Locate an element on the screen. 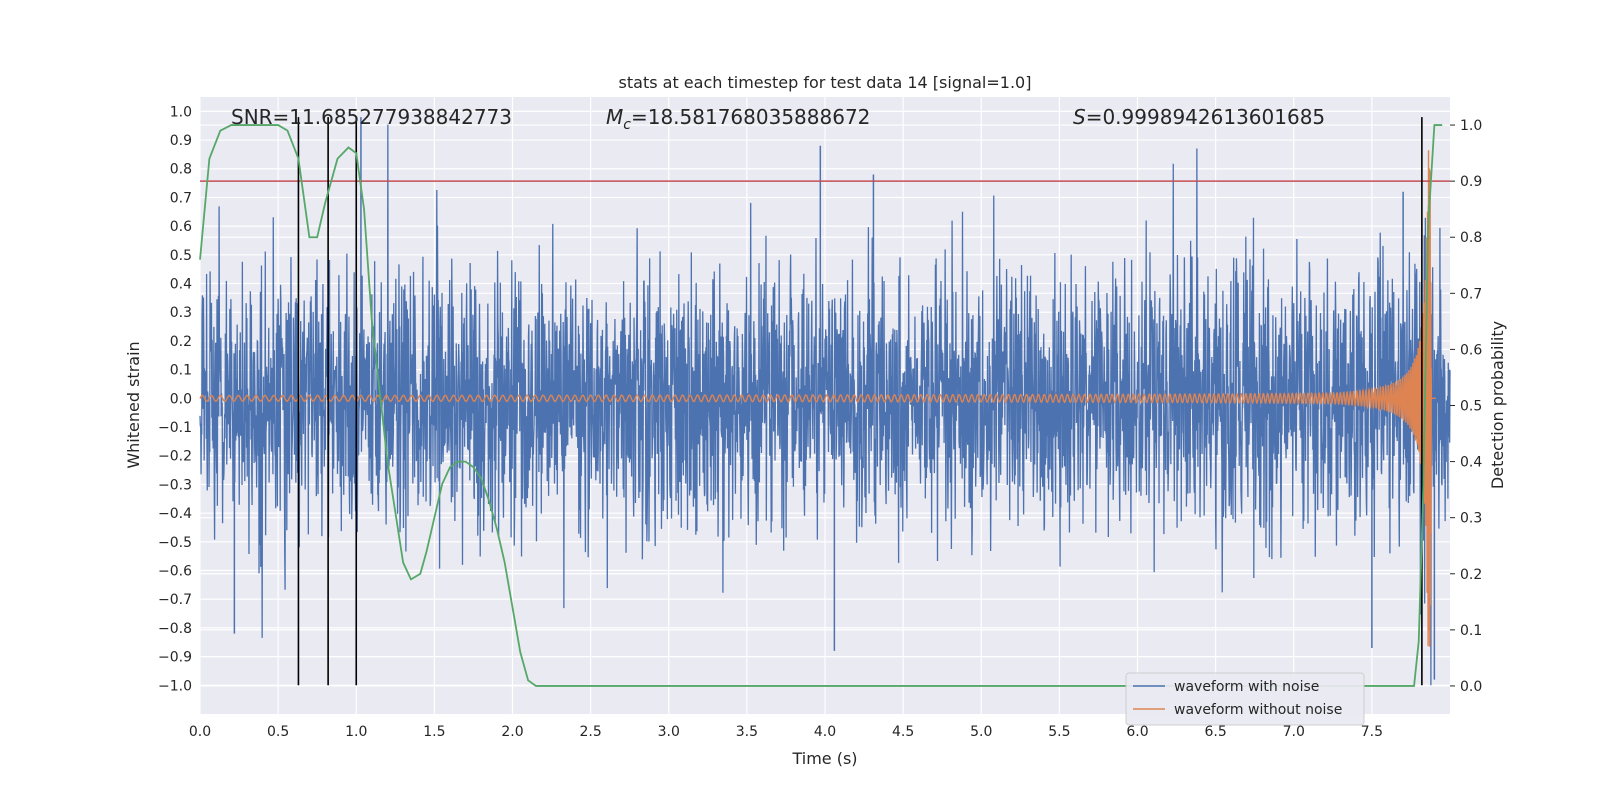  x-tick-label: 4.0 is located at coordinates (825, 732).